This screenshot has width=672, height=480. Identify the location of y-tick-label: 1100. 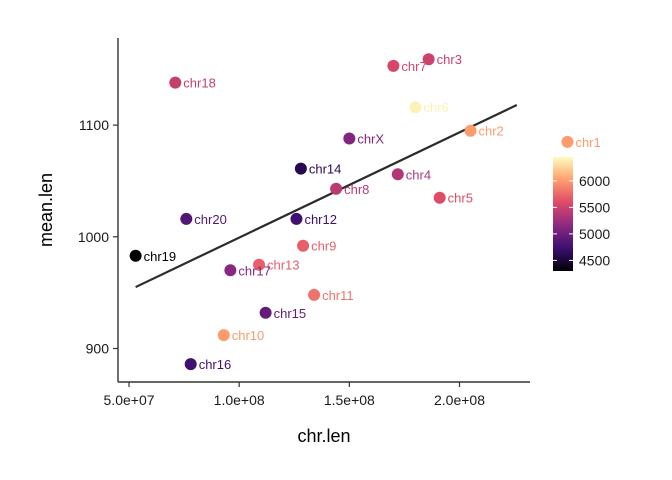
(94, 125).